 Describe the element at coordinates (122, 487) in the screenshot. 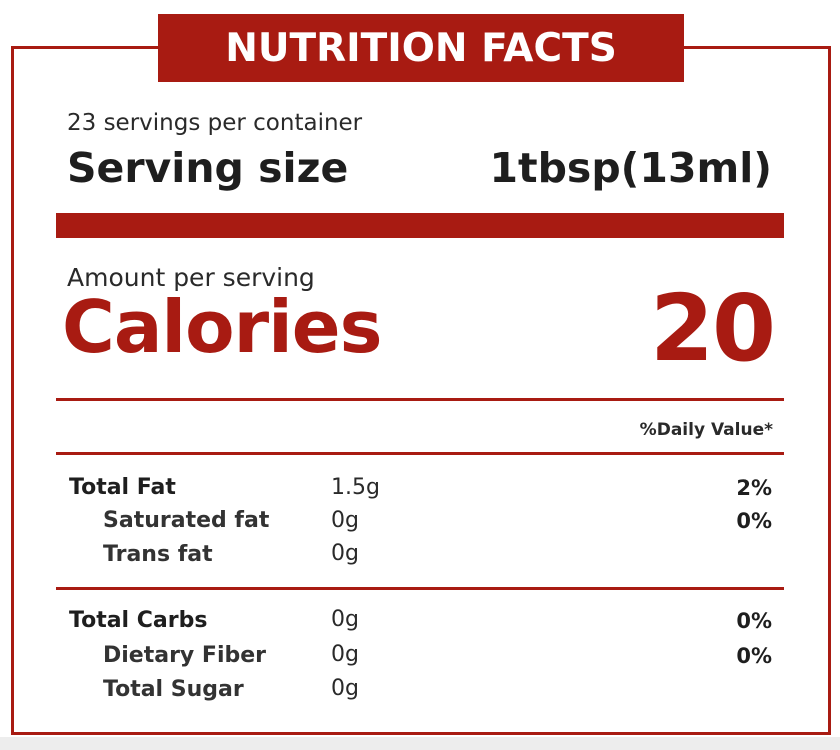

I see `nutrient-name-total-fat: Total Fat` at that location.